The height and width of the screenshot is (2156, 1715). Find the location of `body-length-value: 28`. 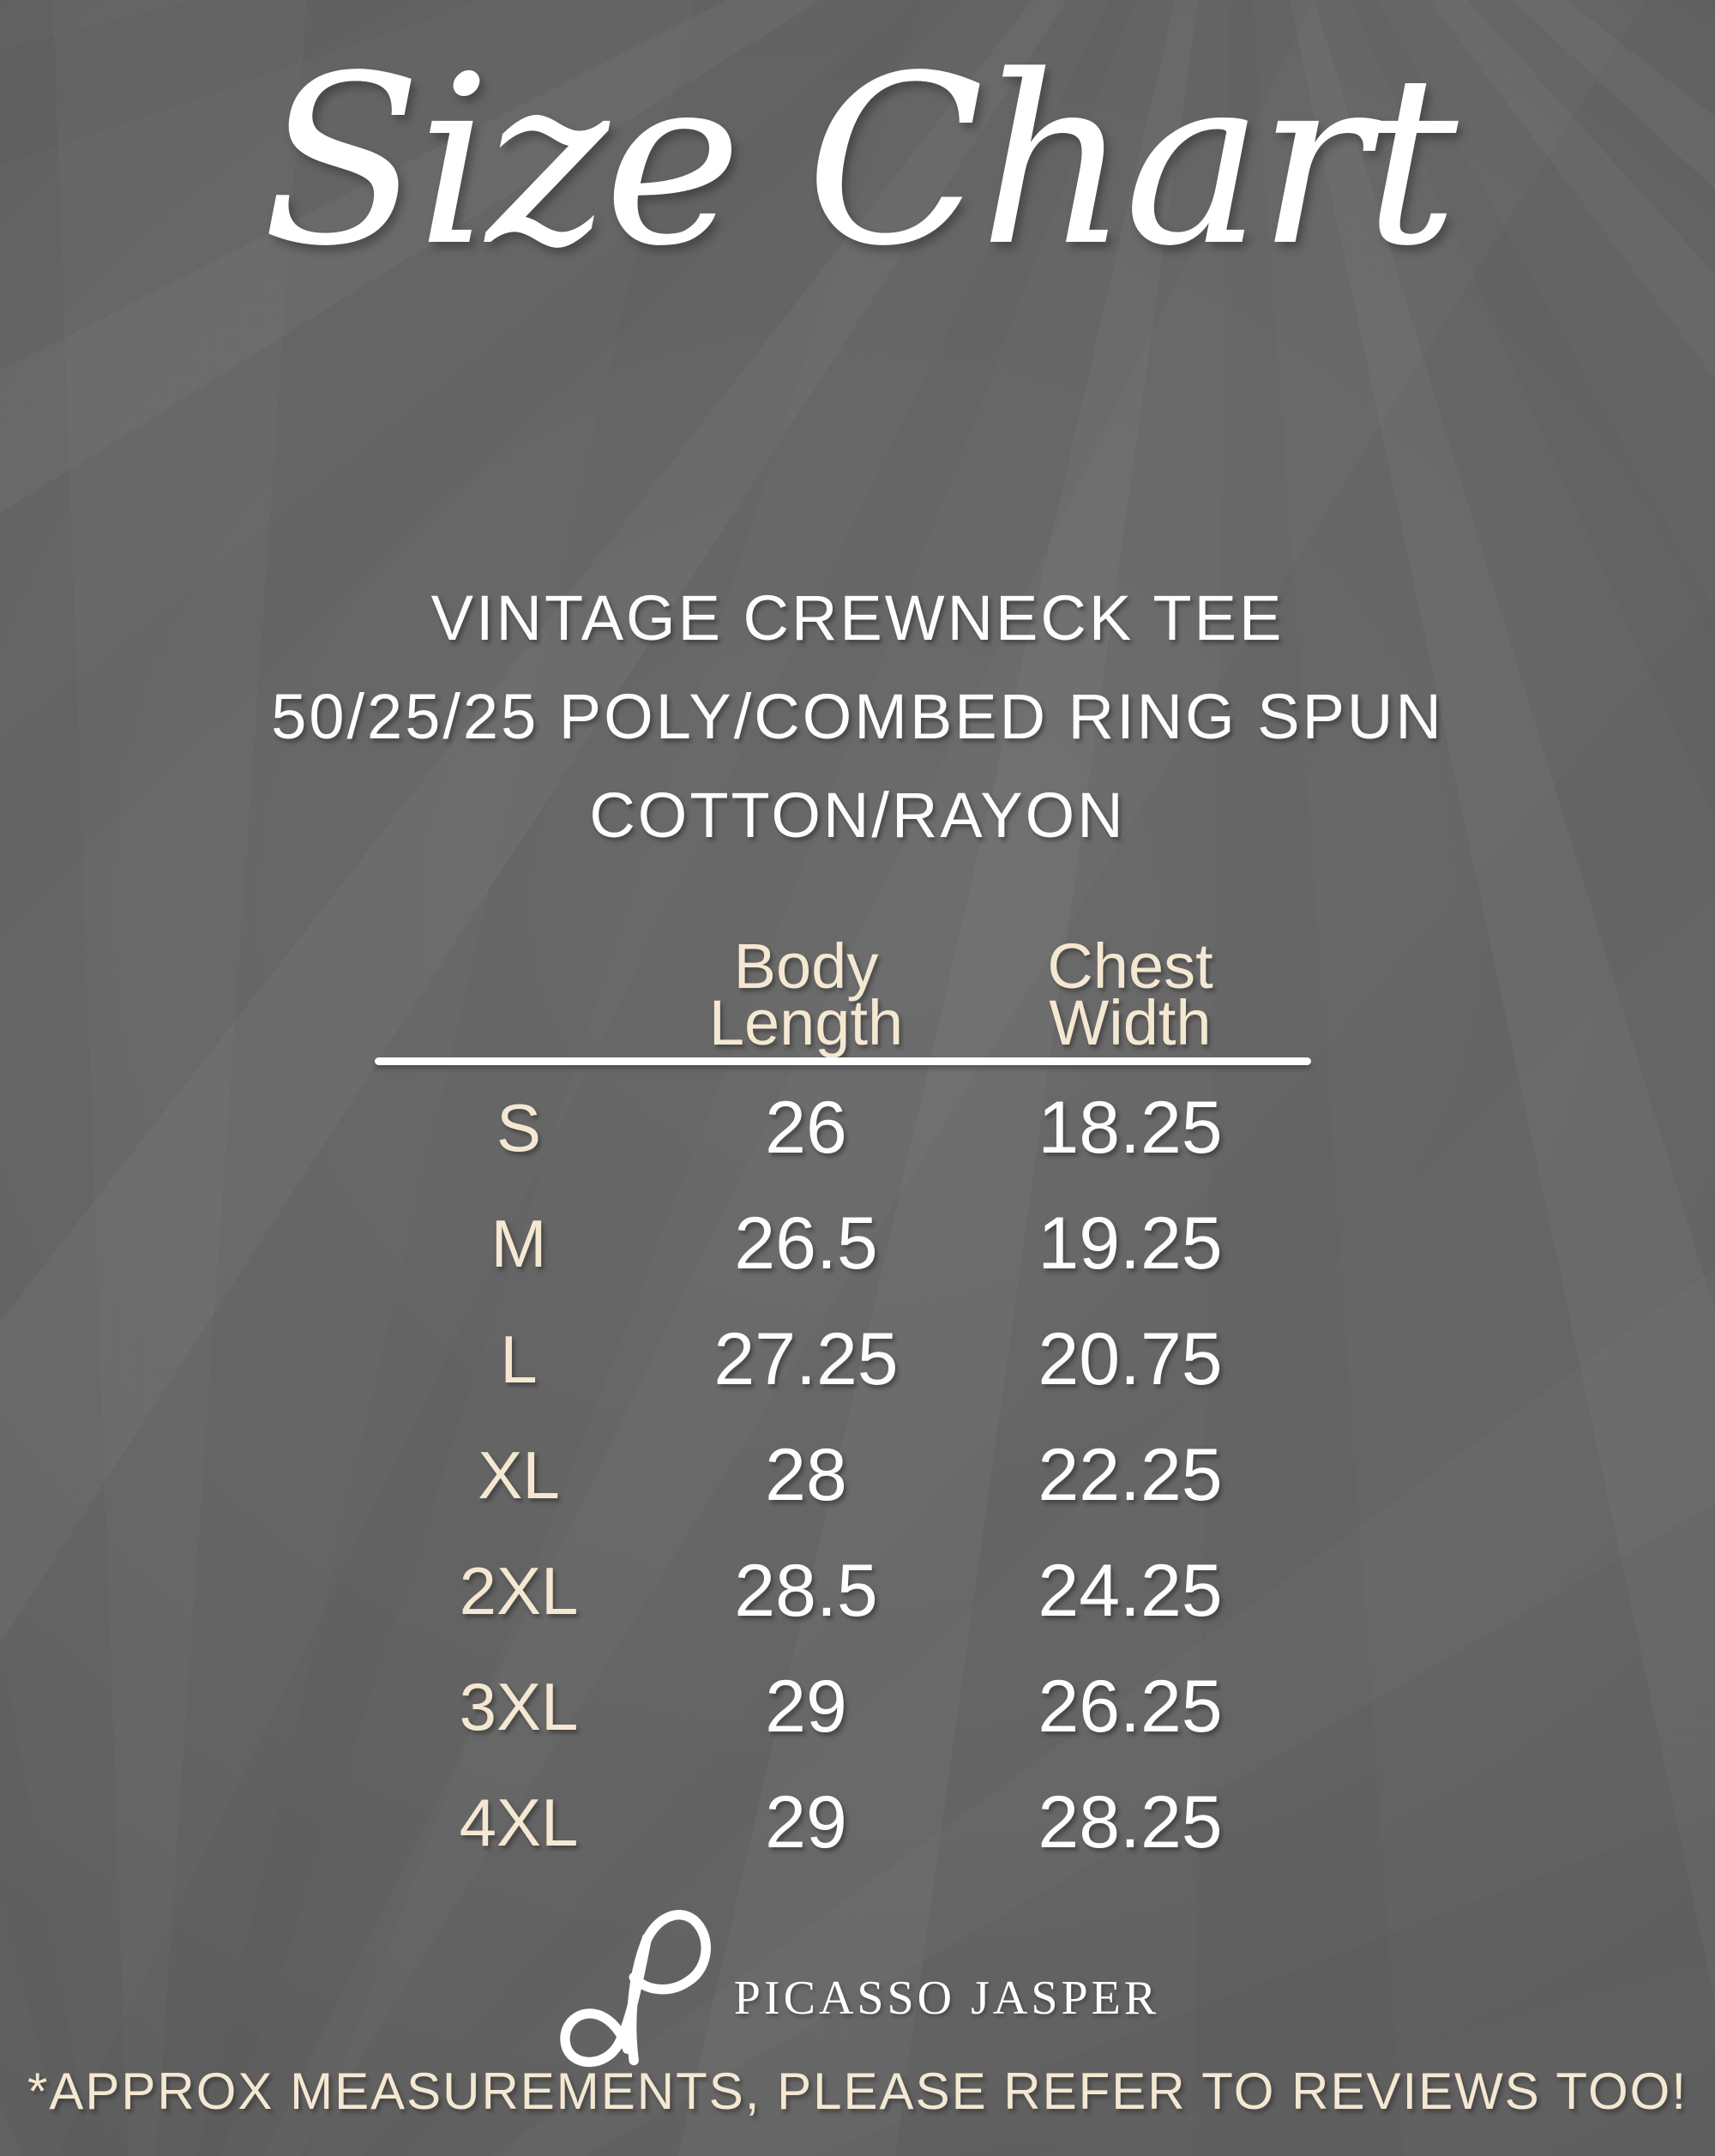

body-length-value: 28 is located at coordinates (806, 1475).